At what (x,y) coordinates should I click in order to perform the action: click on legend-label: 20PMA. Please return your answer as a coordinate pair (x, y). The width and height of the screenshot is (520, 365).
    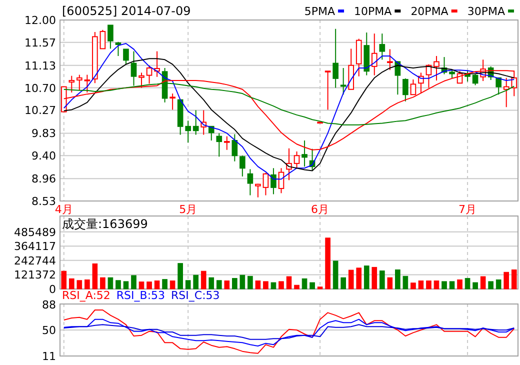
    Looking at the image, I should click on (429, 11).